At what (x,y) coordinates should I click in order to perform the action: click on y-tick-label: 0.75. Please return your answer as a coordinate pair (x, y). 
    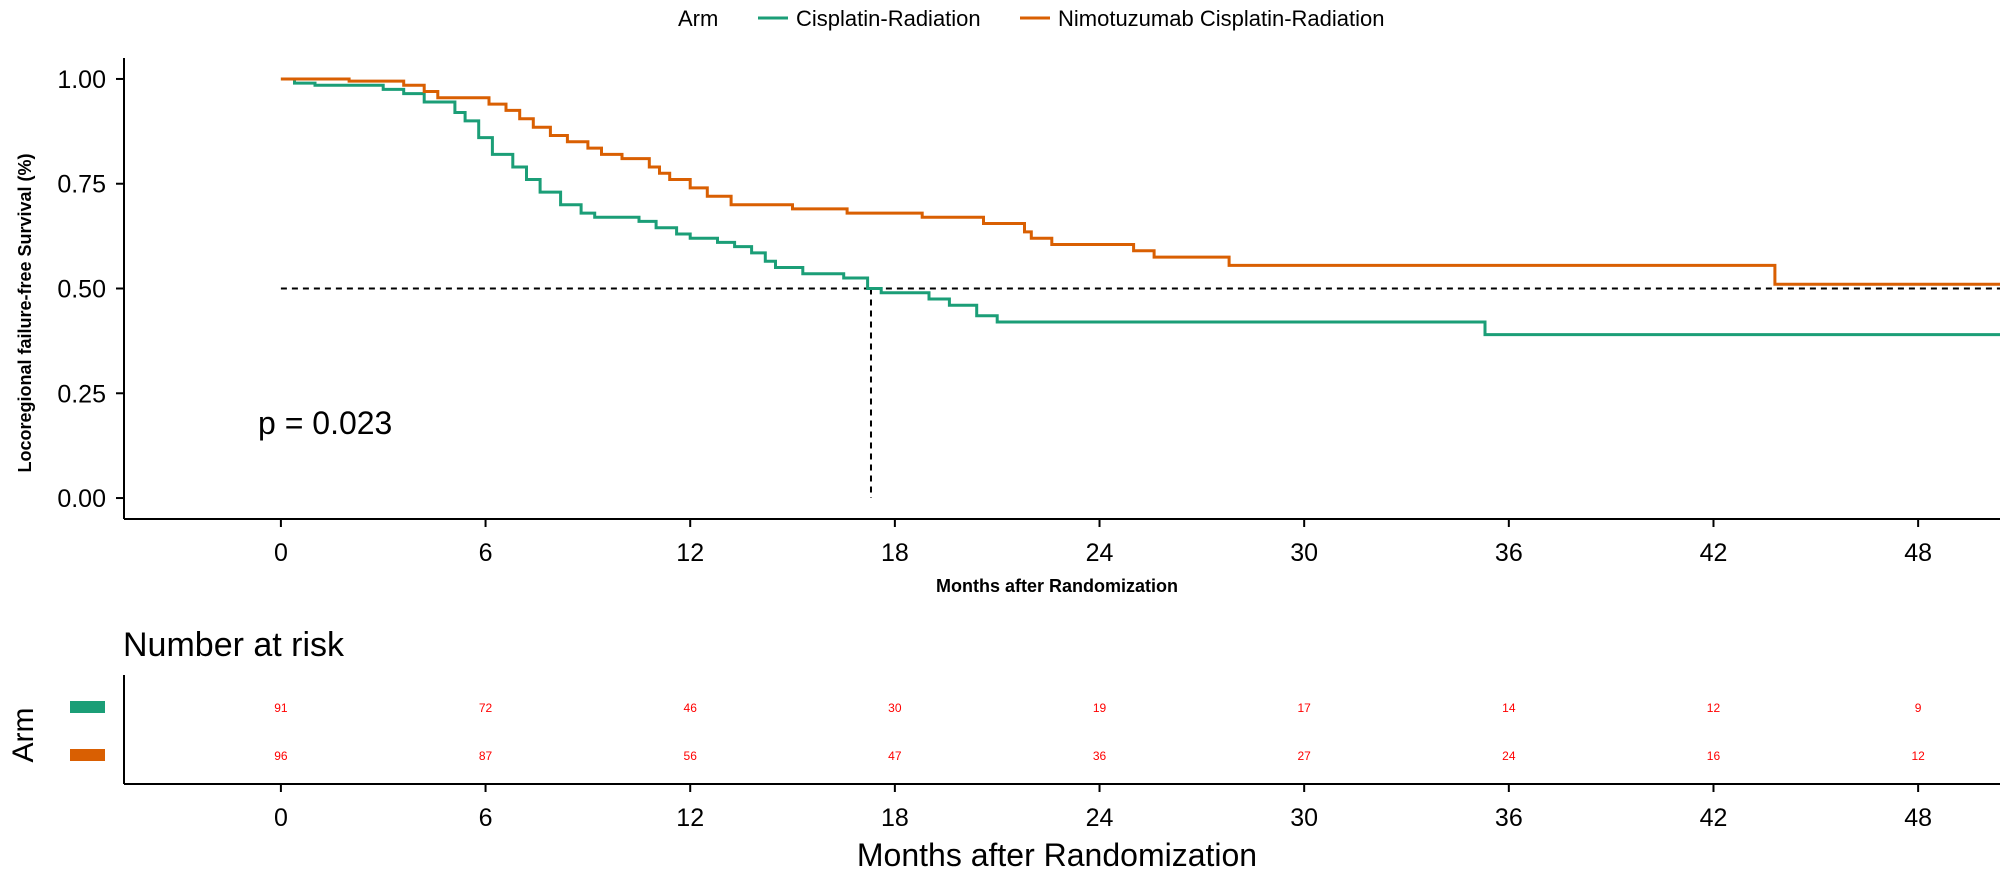
    Looking at the image, I should click on (81, 185).